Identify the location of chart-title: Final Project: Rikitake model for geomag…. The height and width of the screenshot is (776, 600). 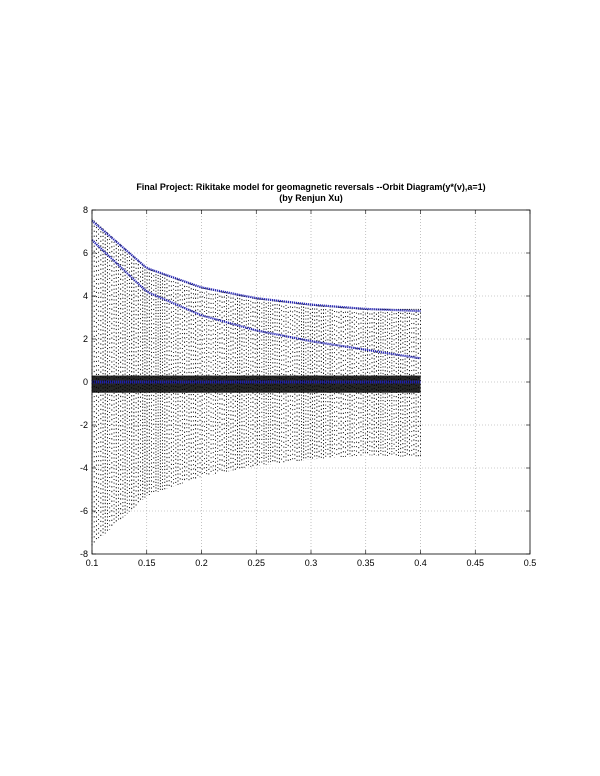
(310, 187).